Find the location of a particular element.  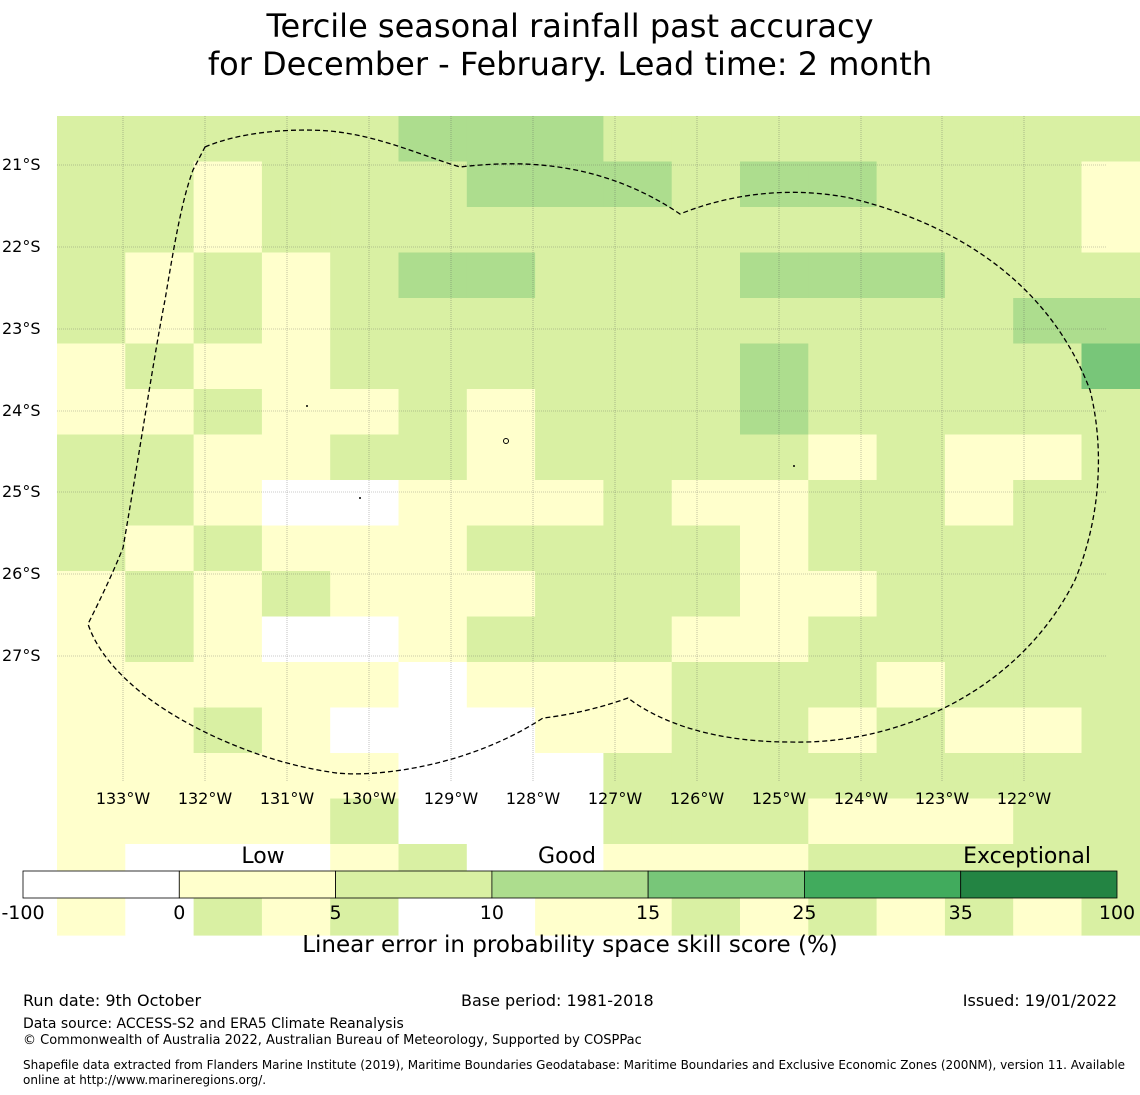

colorbar-tick-label: 35 is located at coordinates (960, 913).